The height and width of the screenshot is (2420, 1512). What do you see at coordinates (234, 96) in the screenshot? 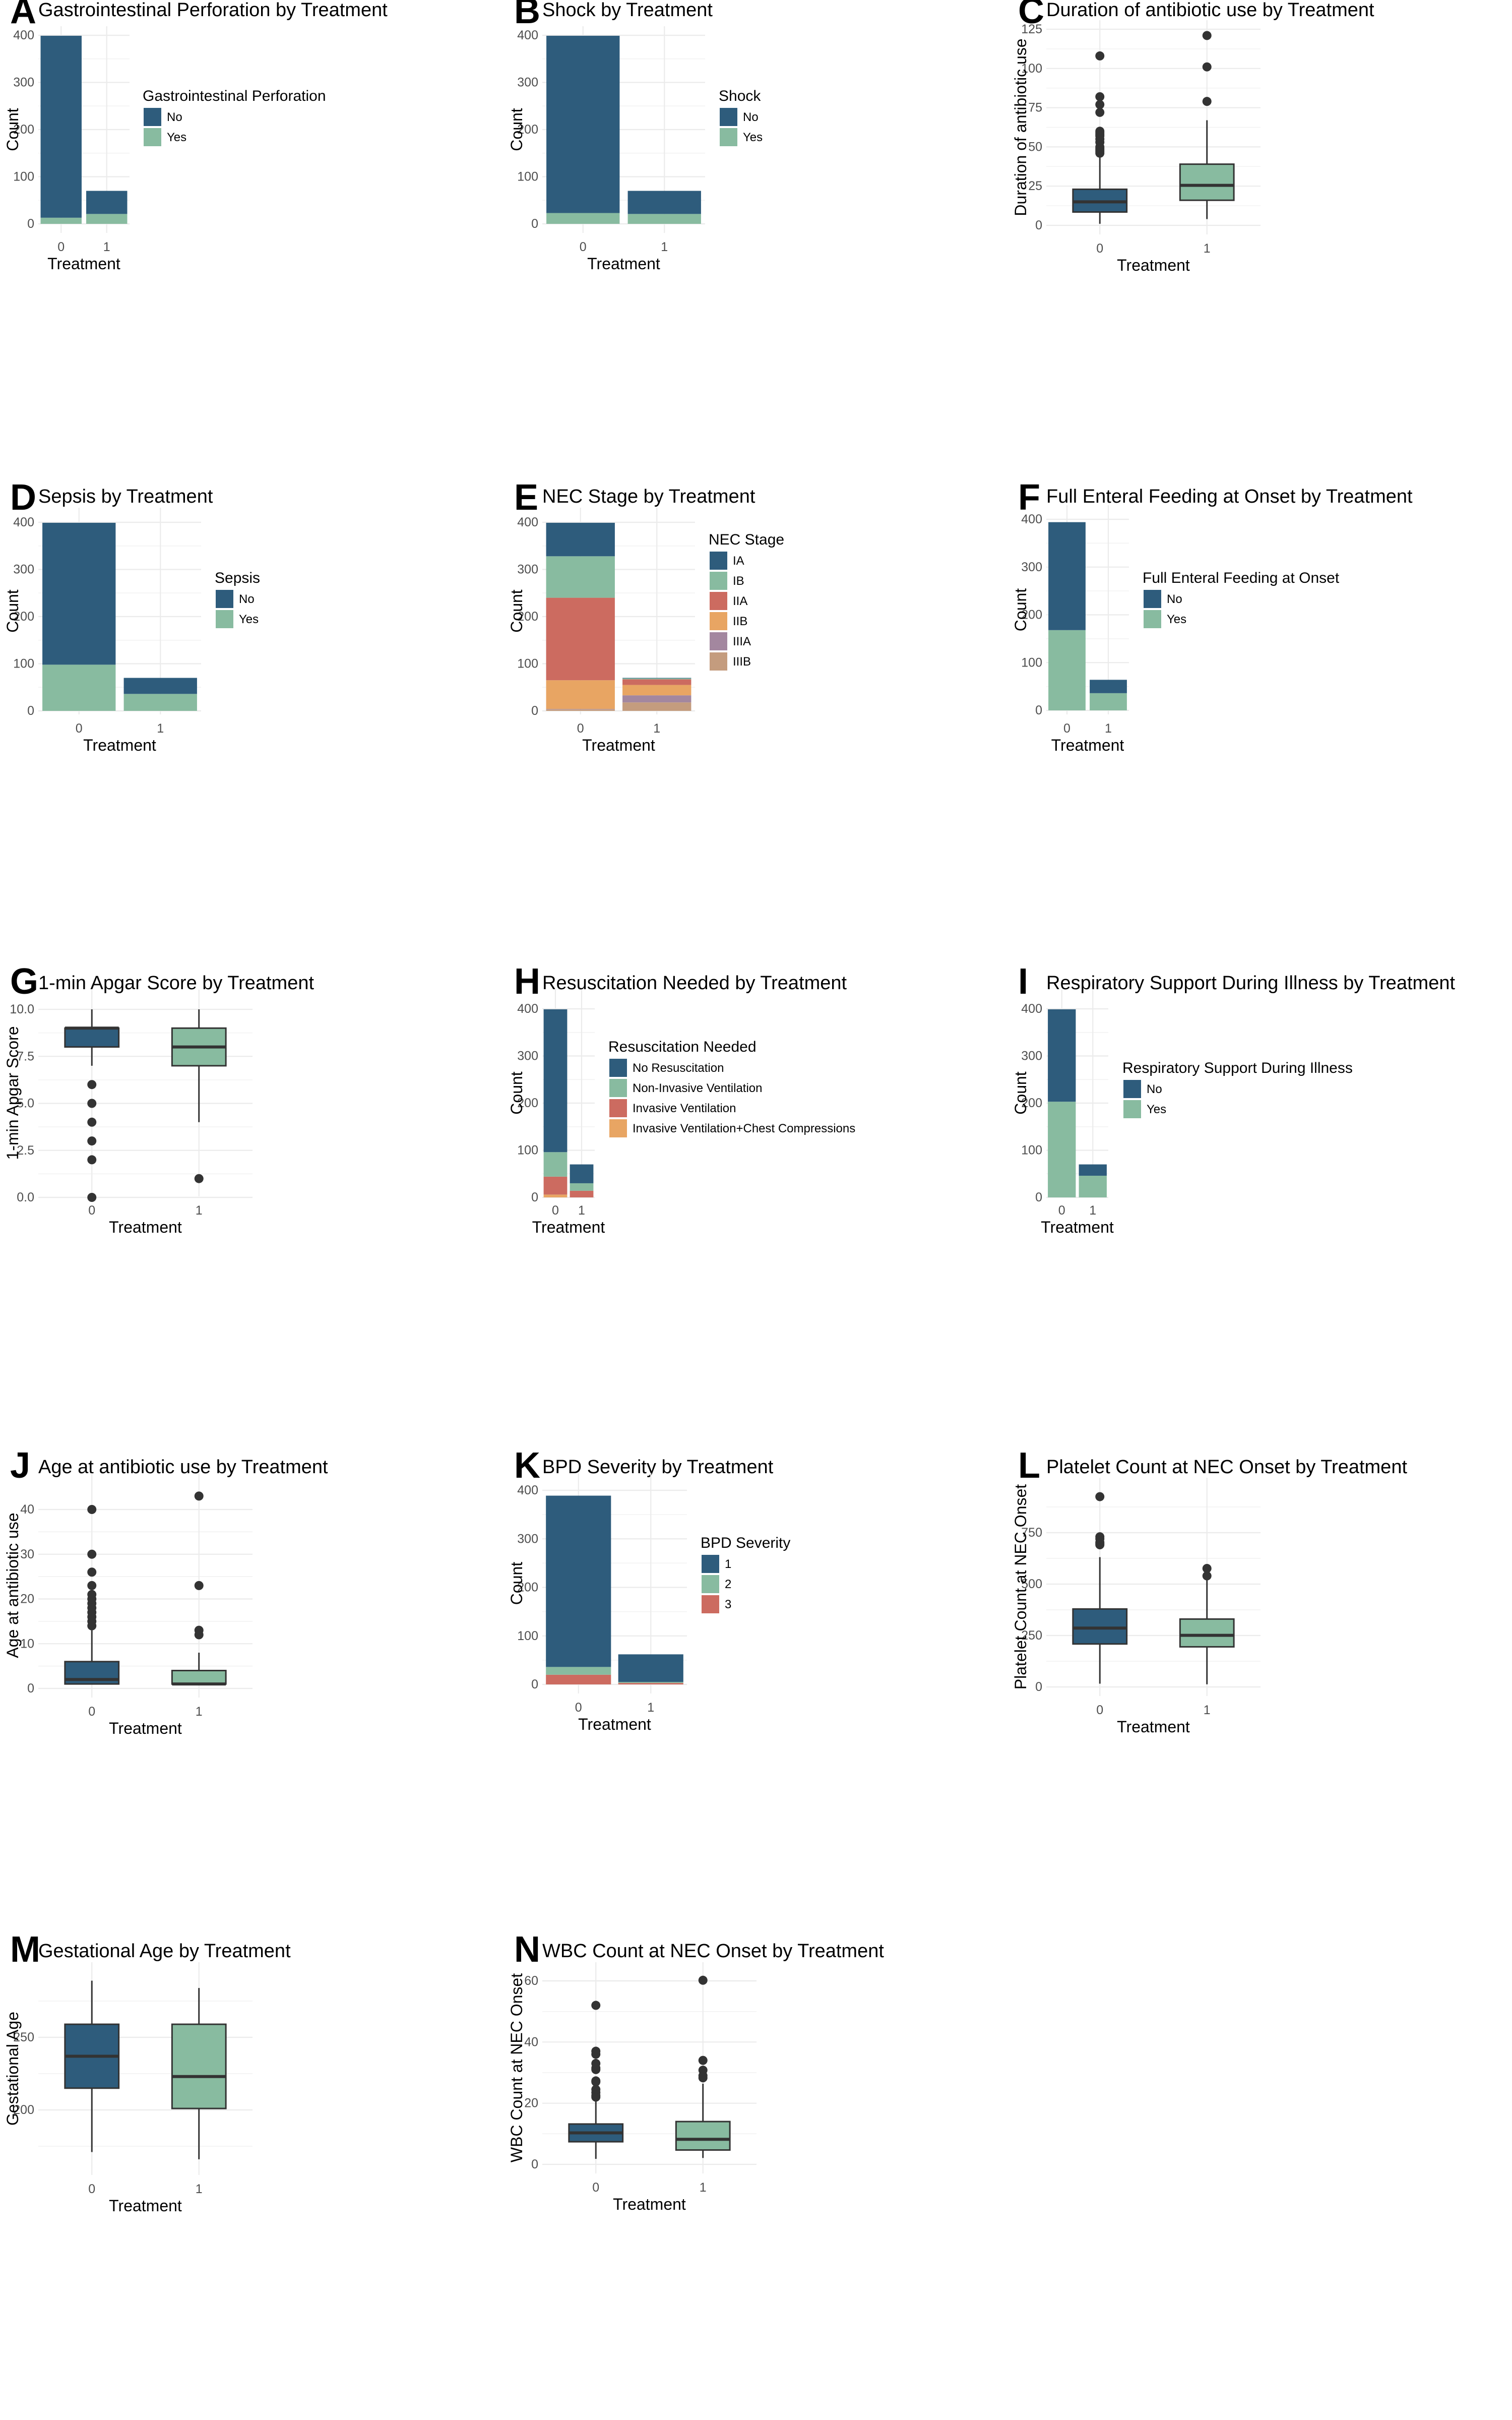
I see `legend-title: Gastrointestinal Perforation` at bounding box center [234, 96].